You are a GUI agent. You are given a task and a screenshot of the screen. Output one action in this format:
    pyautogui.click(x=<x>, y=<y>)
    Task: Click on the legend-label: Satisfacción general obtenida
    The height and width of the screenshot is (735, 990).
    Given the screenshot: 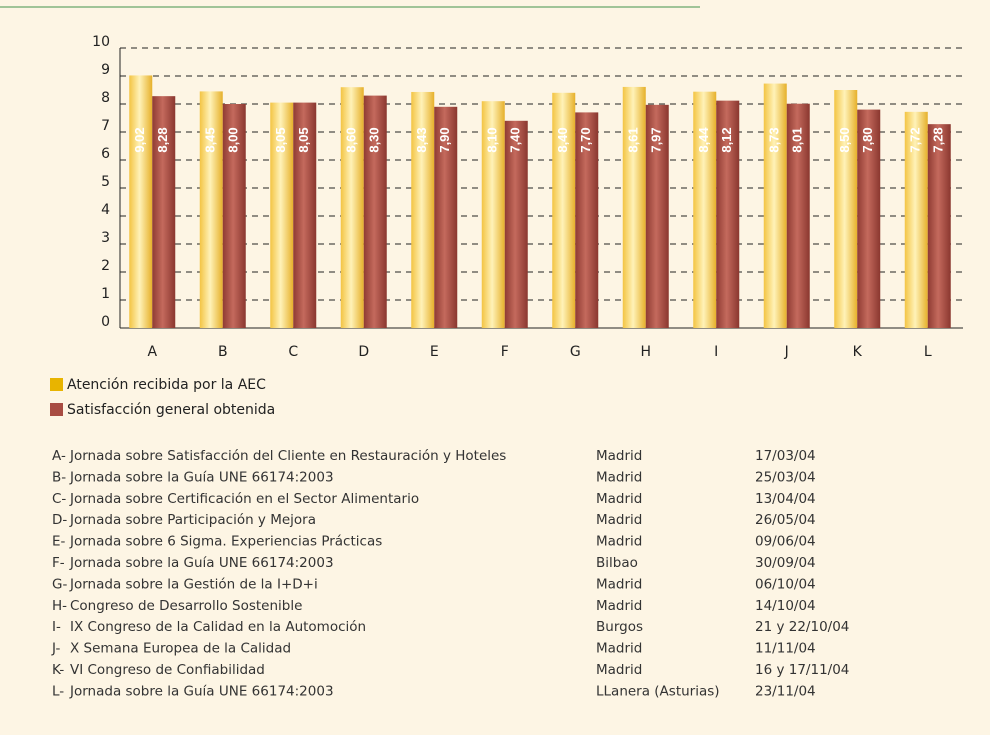 What is the action you would take?
    pyautogui.click(x=171, y=410)
    